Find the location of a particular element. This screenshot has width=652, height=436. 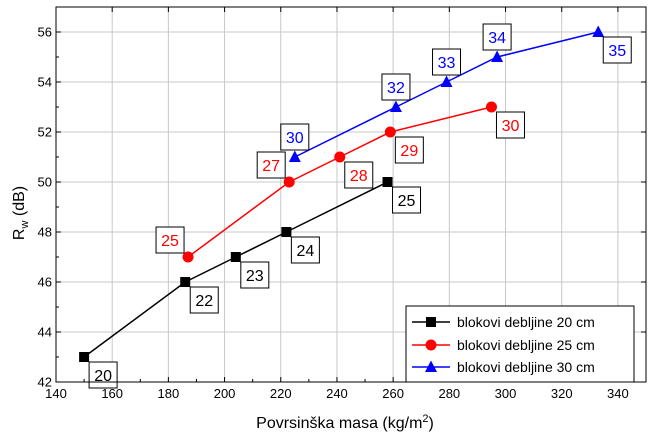

y-tick-label: 46 is located at coordinates (45, 282).